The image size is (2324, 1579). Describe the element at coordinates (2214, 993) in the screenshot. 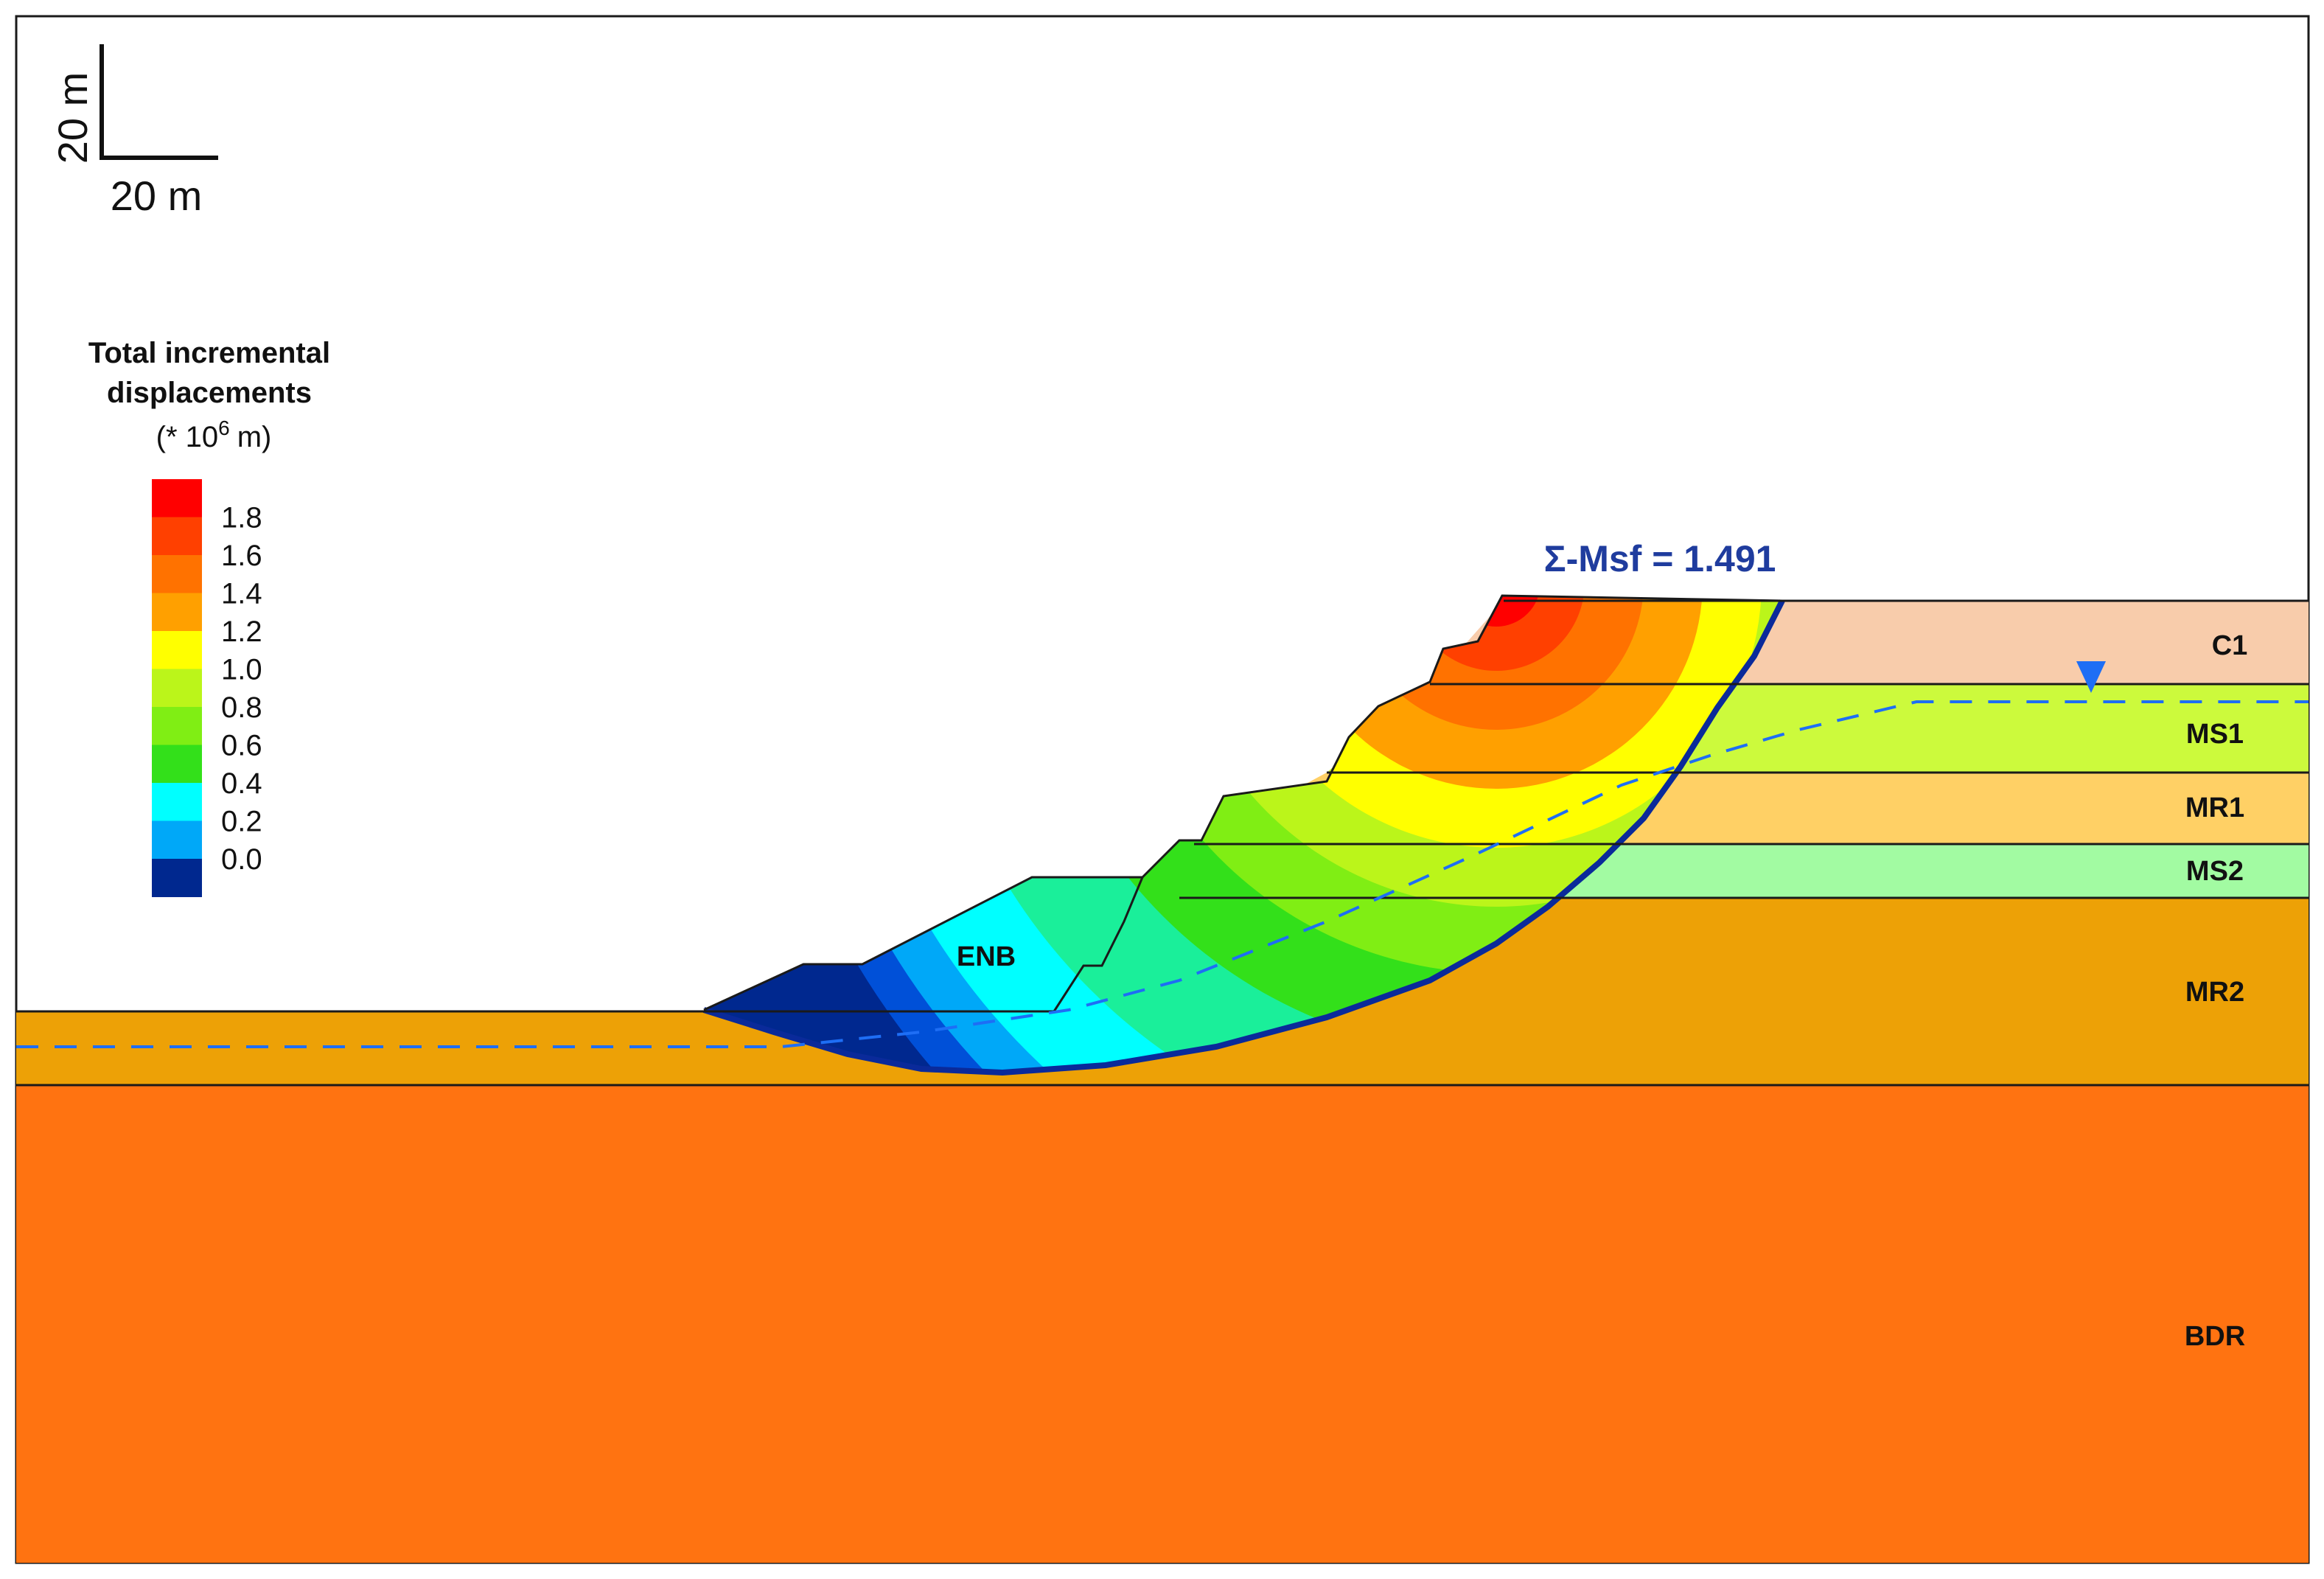

I see `layer-label-mr2: MR2` at that location.